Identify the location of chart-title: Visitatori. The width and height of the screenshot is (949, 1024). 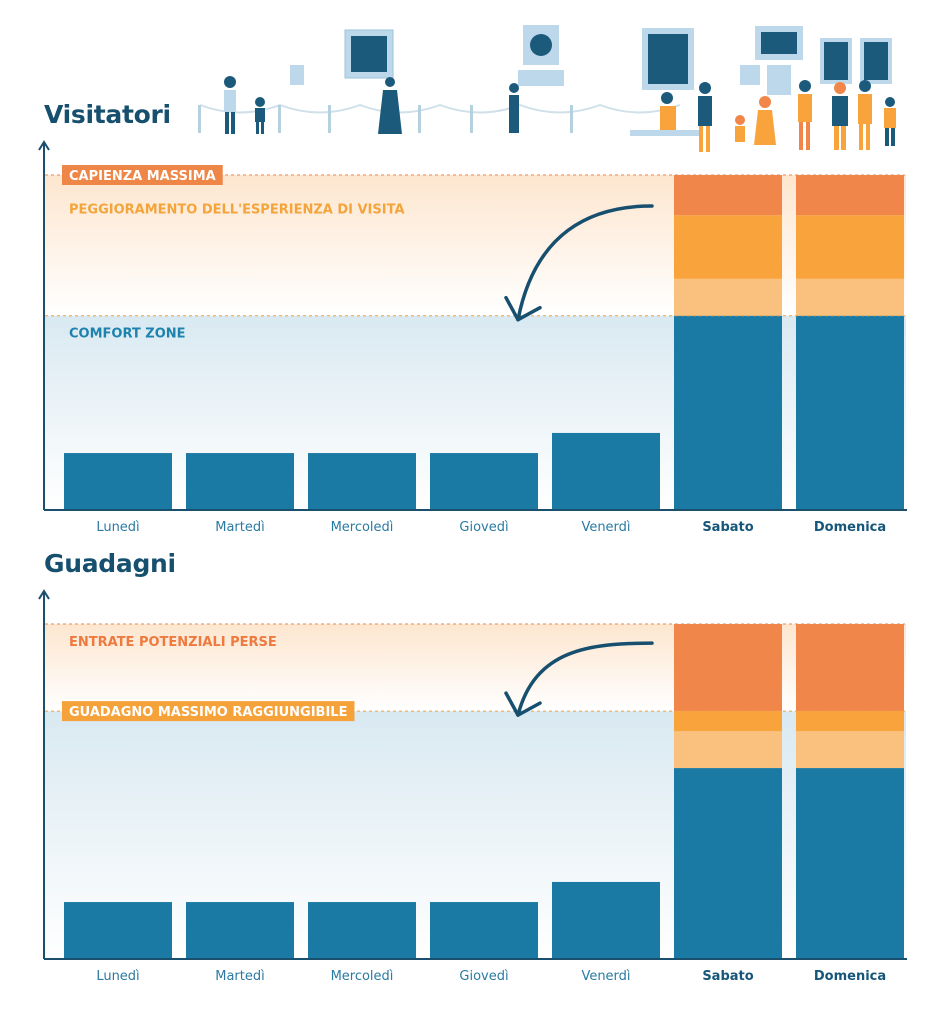
(107, 114).